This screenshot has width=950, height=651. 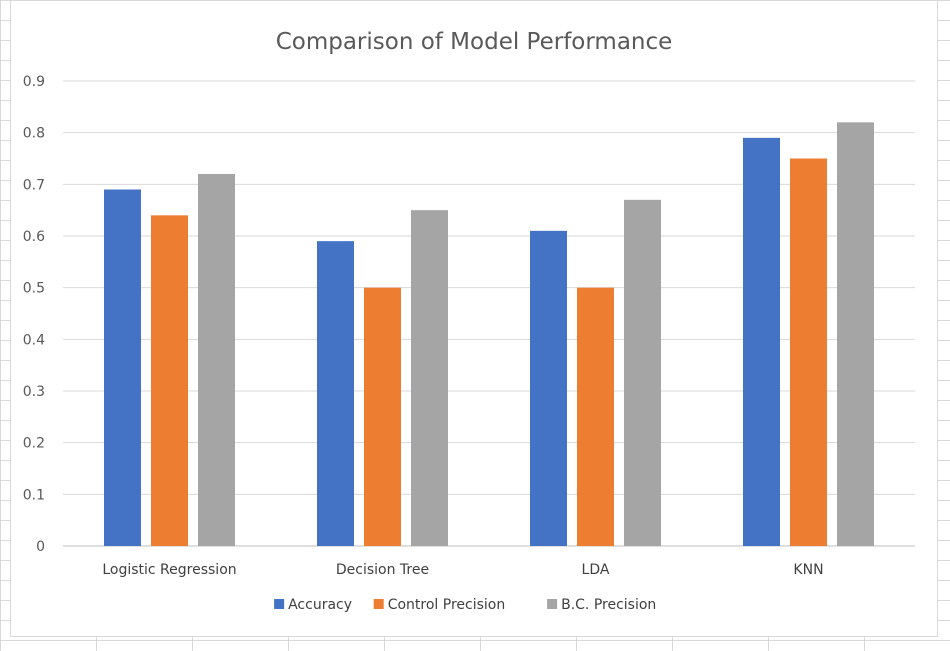 What do you see at coordinates (382, 570) in the screenshot?
I see `x-category-label: Decision Tree` at bounding box center [382, 570].